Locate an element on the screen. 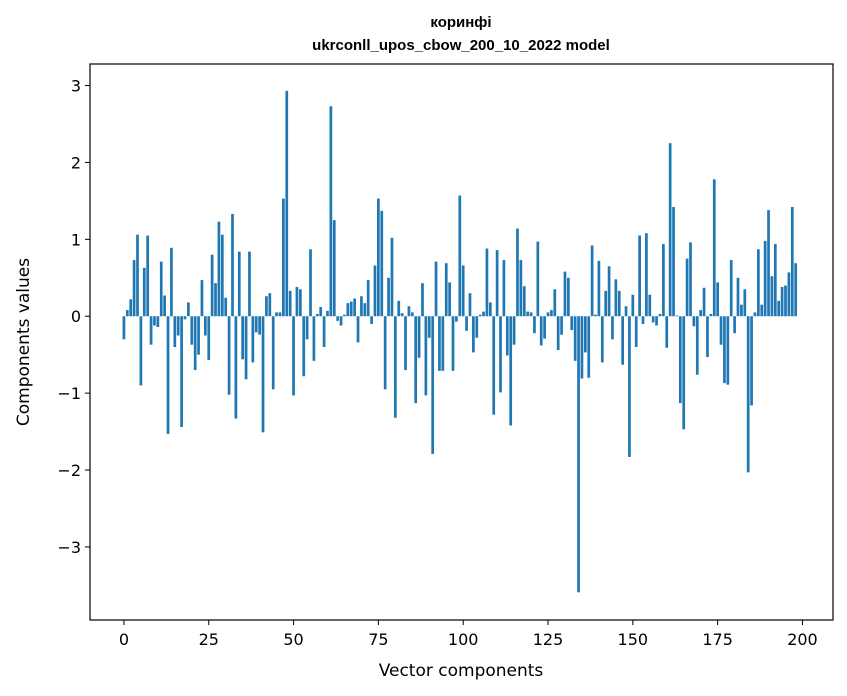 The image size is (847, 696). y-tick-label: −3 is located at coordinates (69, 547).